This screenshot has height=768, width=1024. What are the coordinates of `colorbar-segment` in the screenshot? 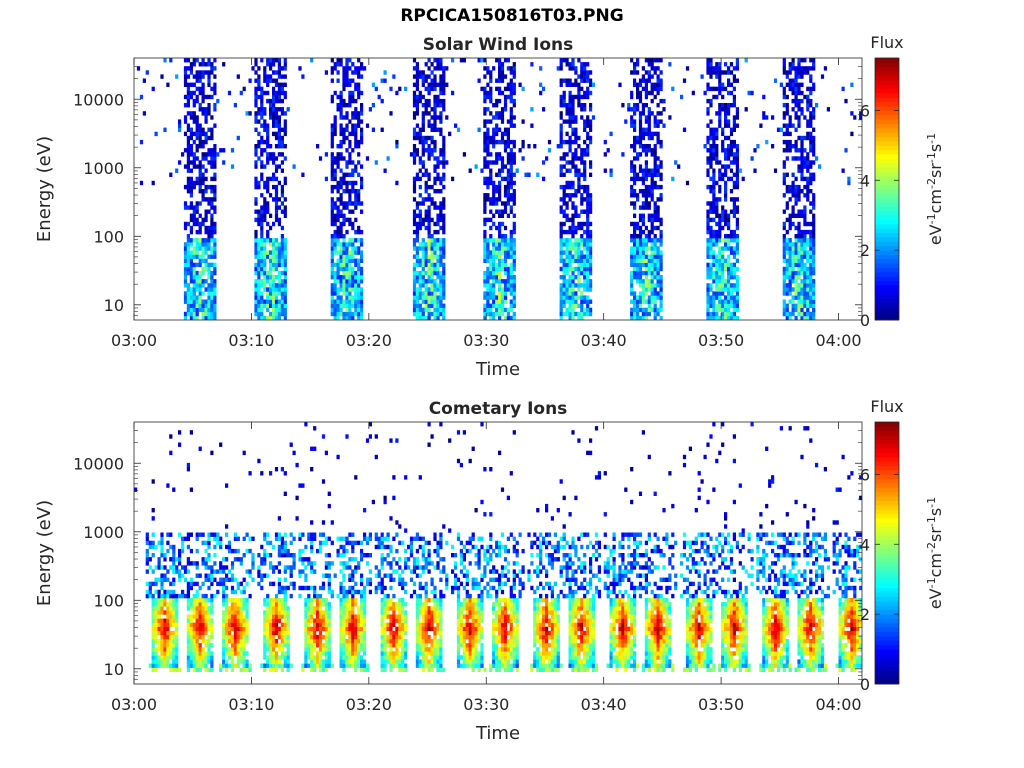 It's located at (887, 314).